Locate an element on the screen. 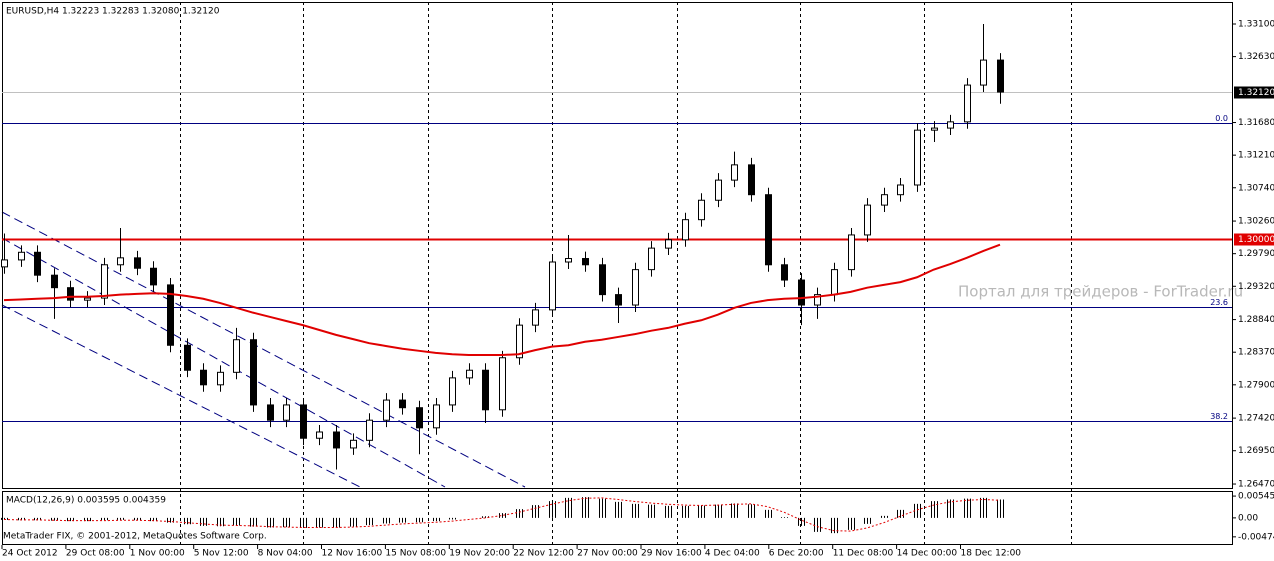 The image size is (1274, 561). x-tick-label: 15 Nov 08:00 is located at coordinates (415, 554).